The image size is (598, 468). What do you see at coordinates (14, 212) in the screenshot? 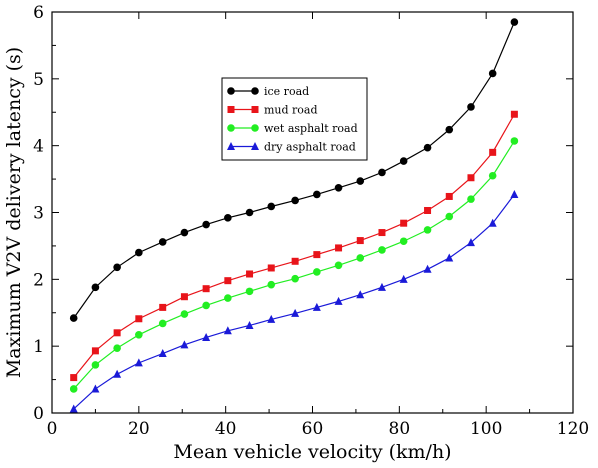
I see `y-axis-title: Maximum V2V delivery latency (s)` at bounding box center [14, 212].